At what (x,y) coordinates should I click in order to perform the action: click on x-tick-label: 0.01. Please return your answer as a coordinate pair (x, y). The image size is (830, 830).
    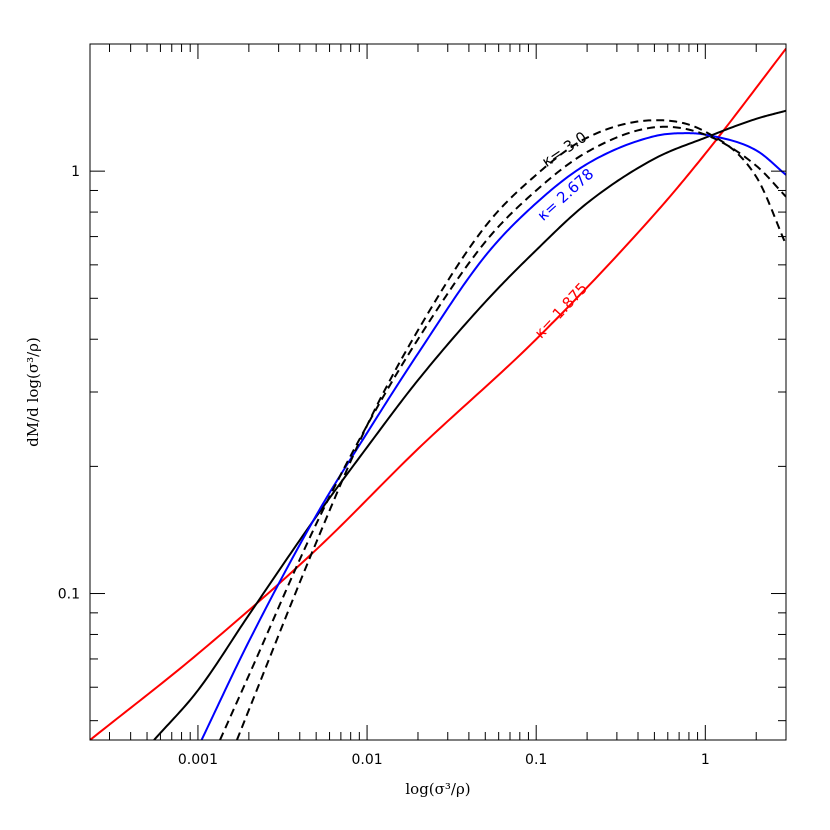
    Looking at the image, I should click on (366, 760).